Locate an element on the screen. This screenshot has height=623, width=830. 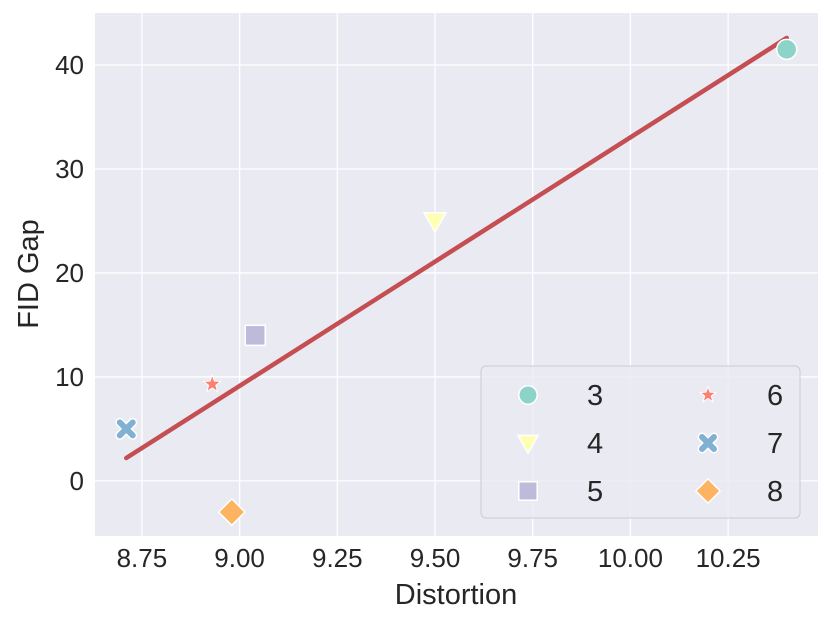
x-tick-label: 9.00 is located at coordinates (239, 558).